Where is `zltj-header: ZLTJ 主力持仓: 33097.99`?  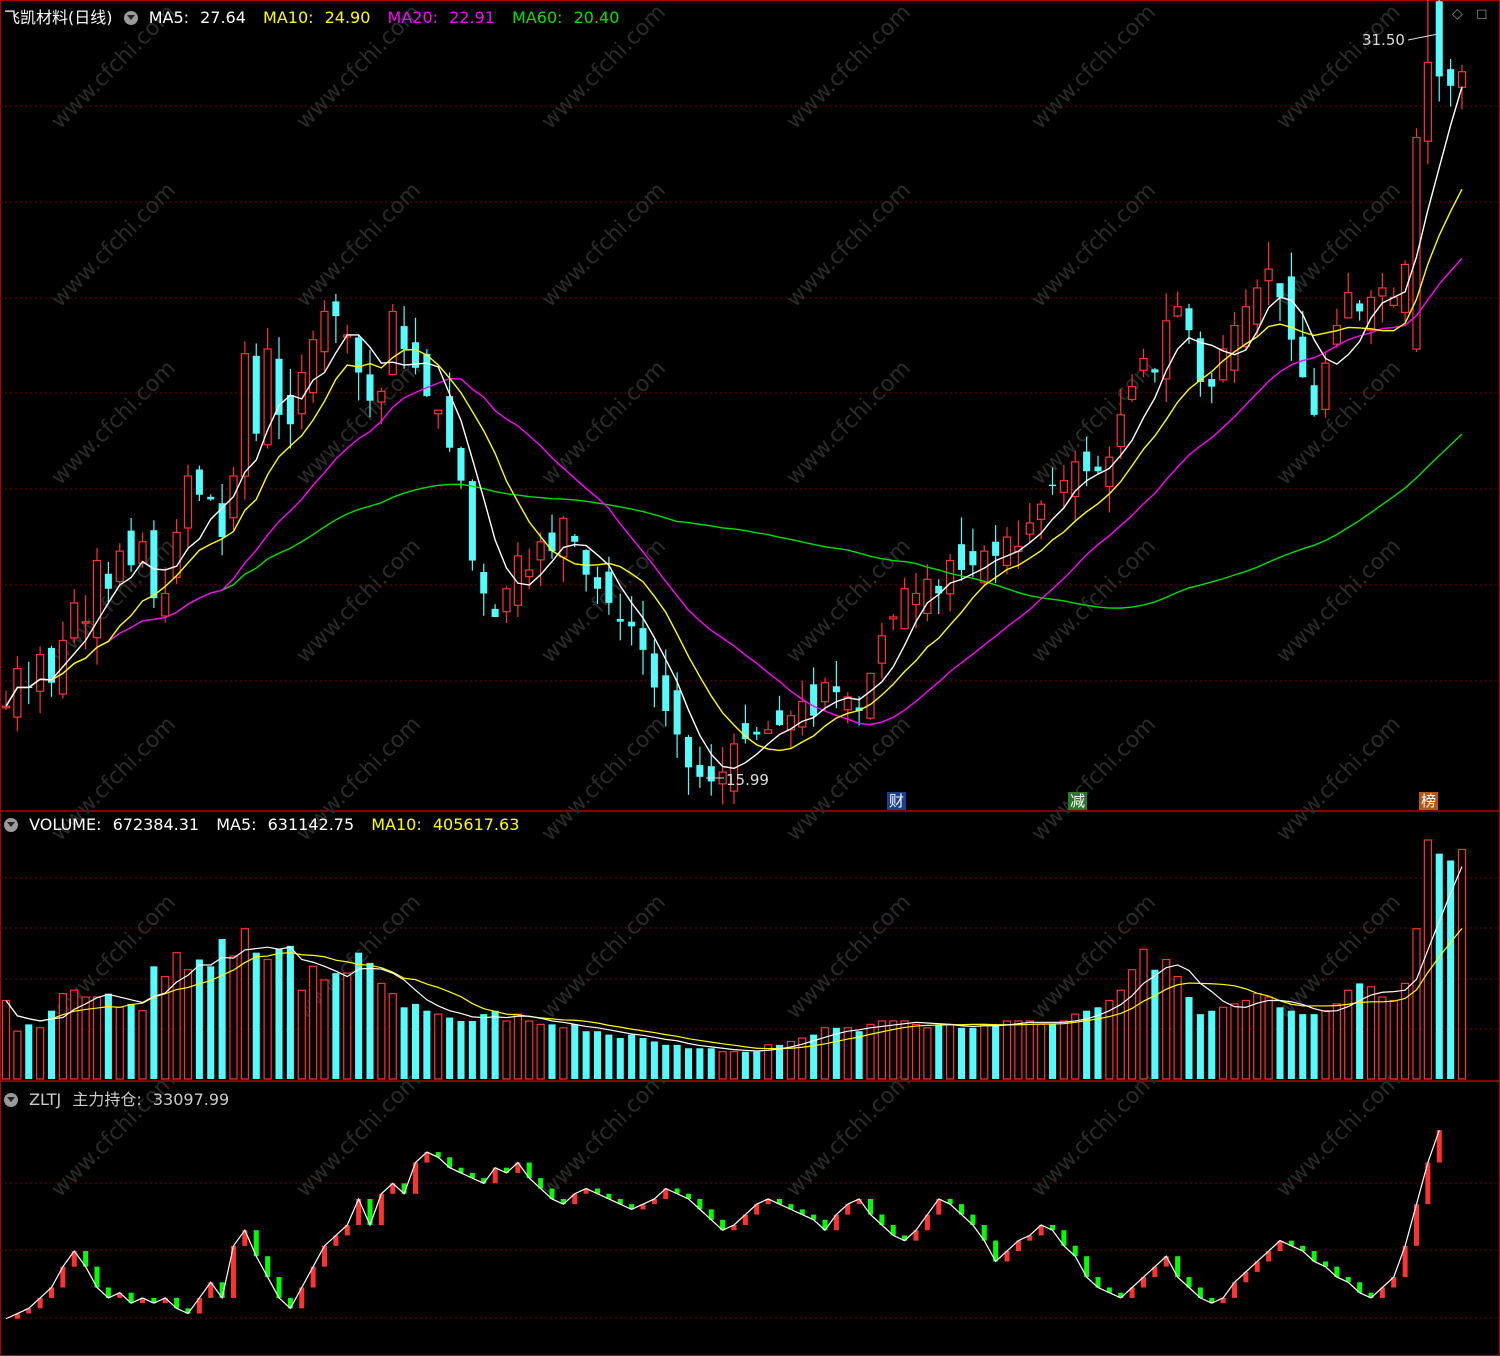
zltj-header: ZLTJ 主力持仓: 33097.99 is located at coordinates (122, 1098).